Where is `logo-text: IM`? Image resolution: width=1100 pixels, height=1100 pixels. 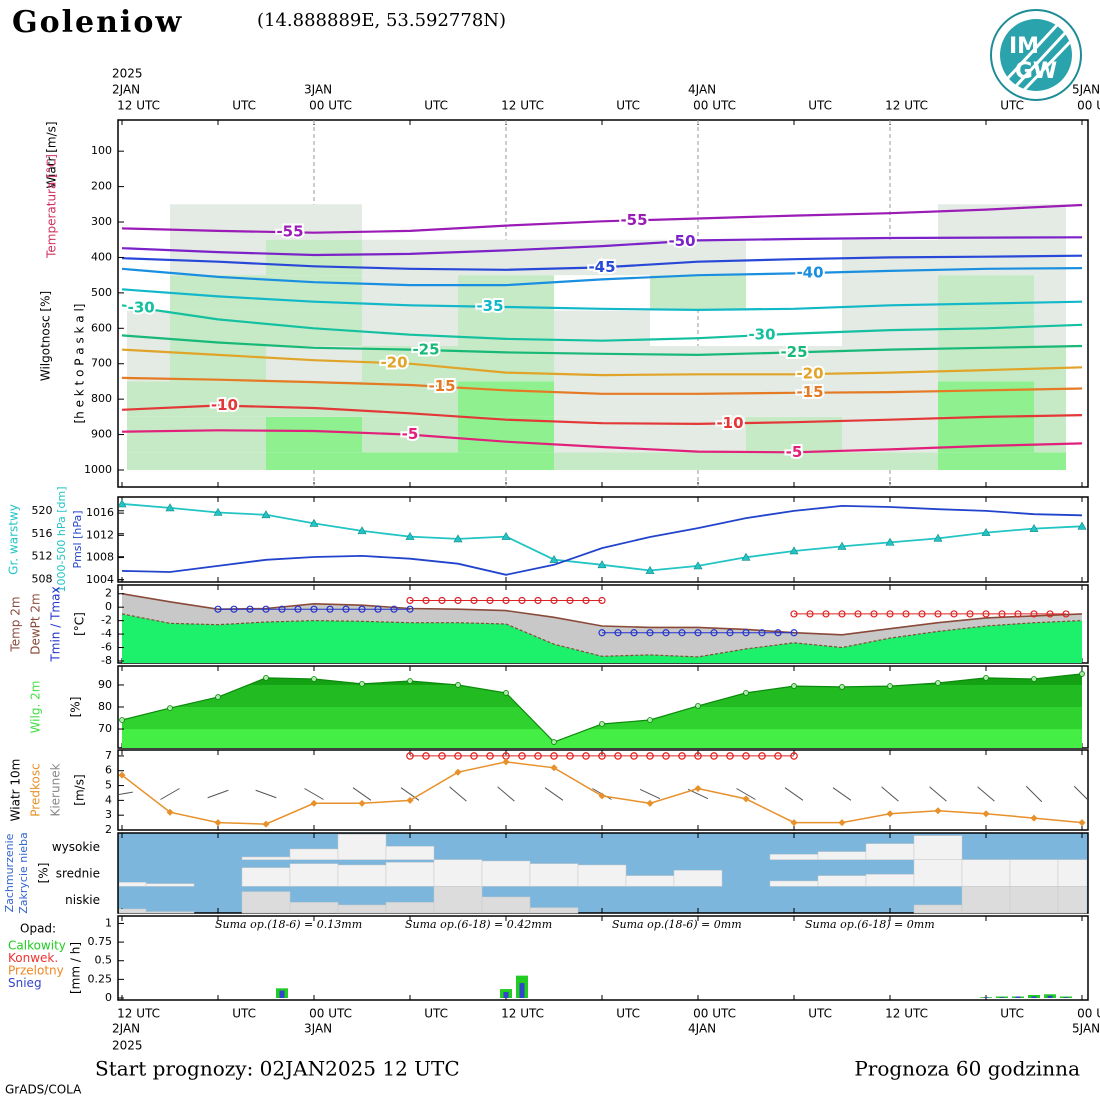 logo-text: IM is located at coordinates (1024, 46).